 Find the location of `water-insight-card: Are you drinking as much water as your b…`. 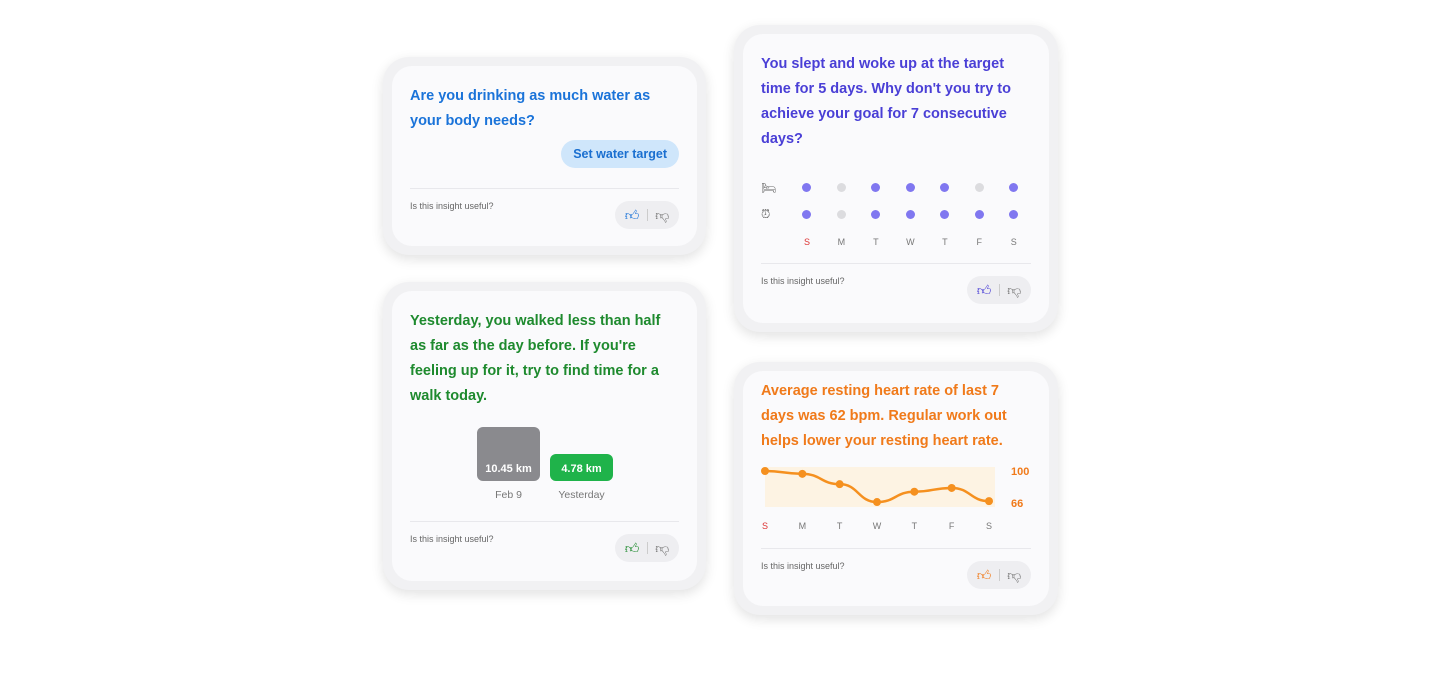

water-insight-card: Are you drinking as much water as your b… is located at coordinates (544, 156).